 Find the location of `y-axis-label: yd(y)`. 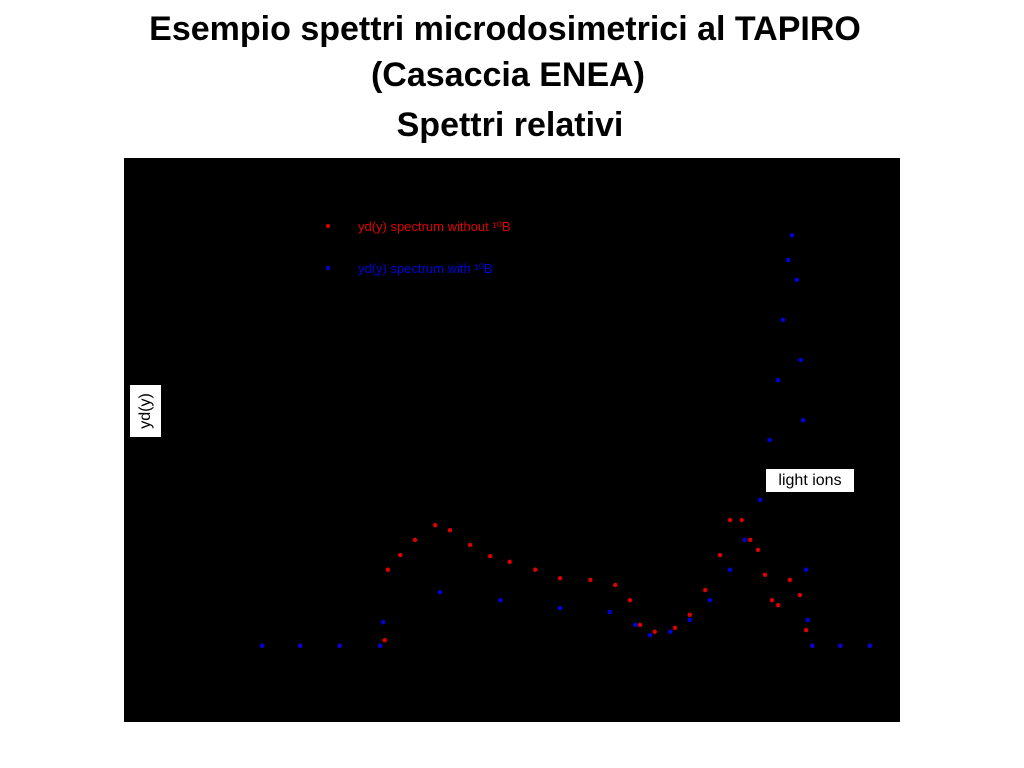

y-axis-label: yd(y) is located at coordinates (145, 411).